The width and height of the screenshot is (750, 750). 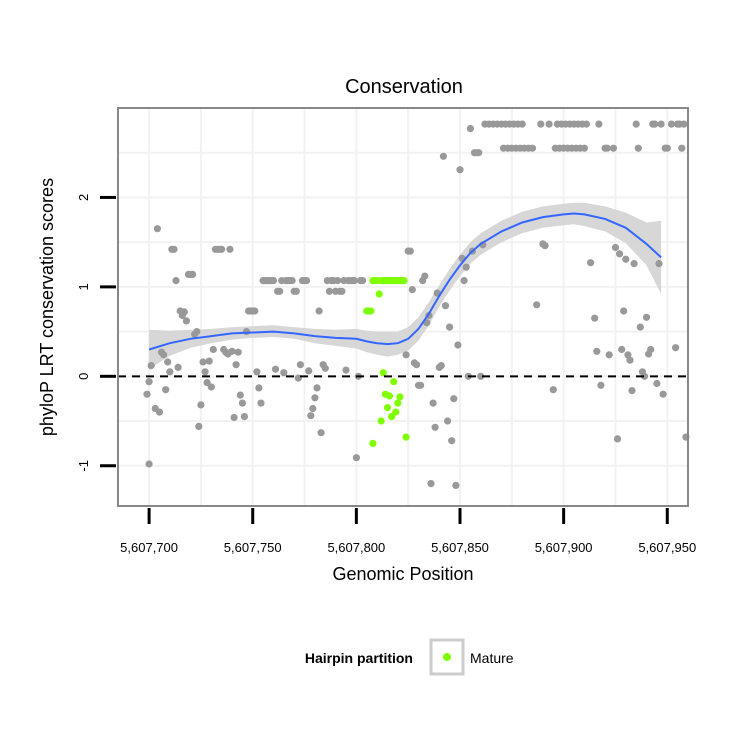 What do you see at coordinates (564, 547) in the screenshot?
I see `x-tick-label: 5,607,900` at bounding box center [564, 547].